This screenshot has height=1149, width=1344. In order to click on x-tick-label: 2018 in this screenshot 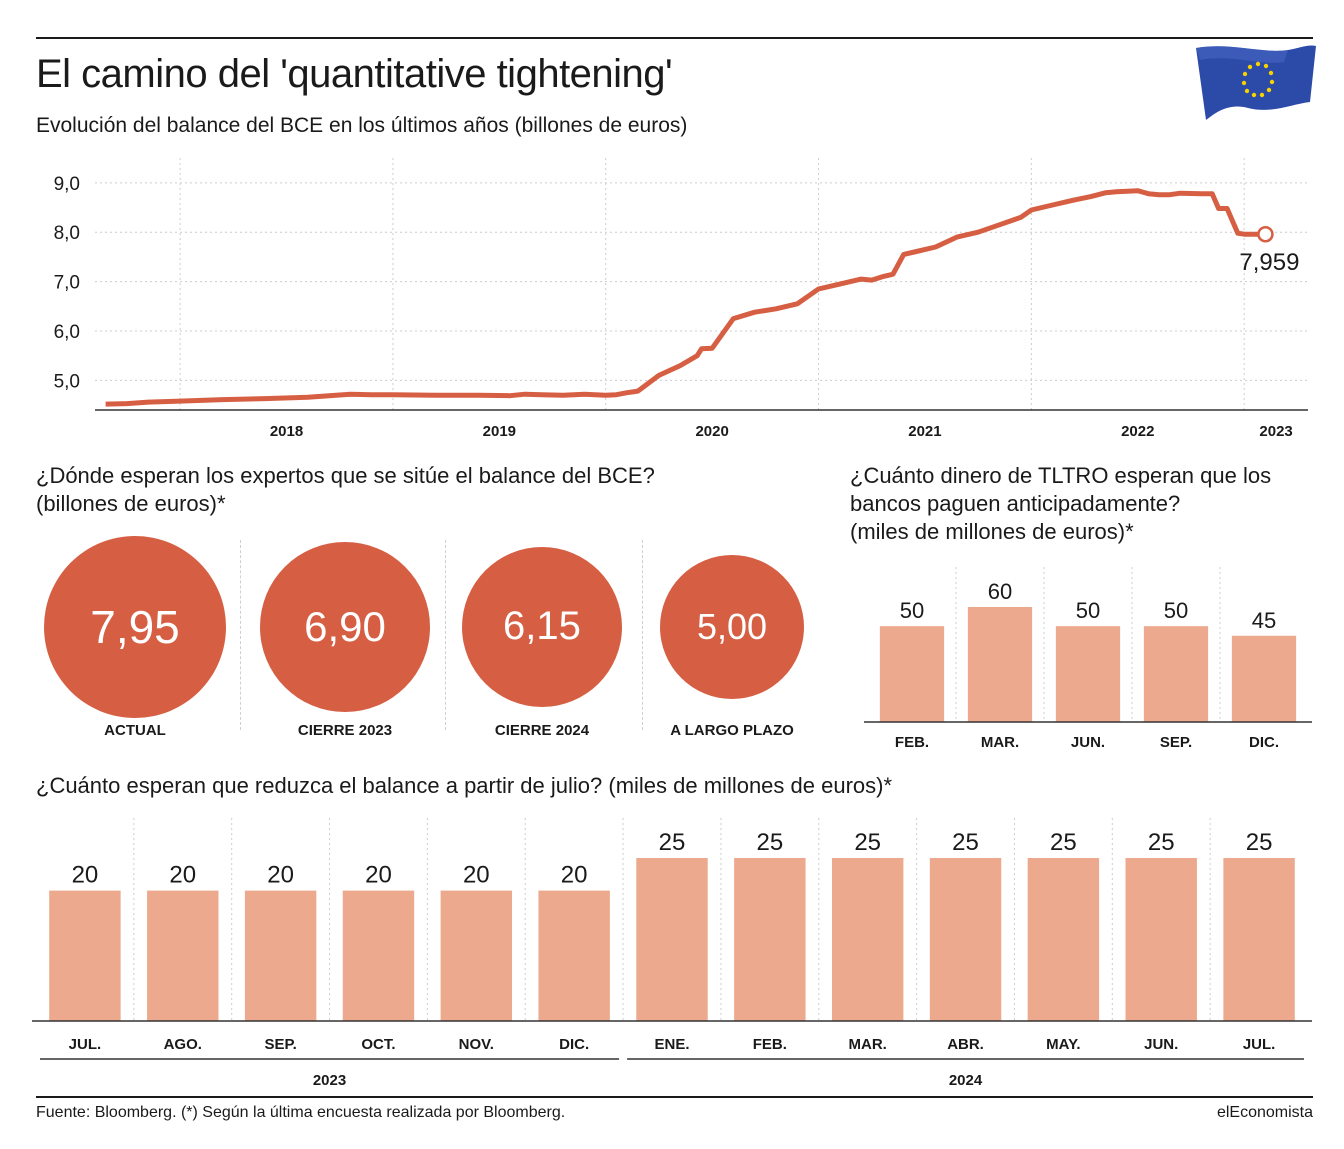, I will do `click(286, 431)`.